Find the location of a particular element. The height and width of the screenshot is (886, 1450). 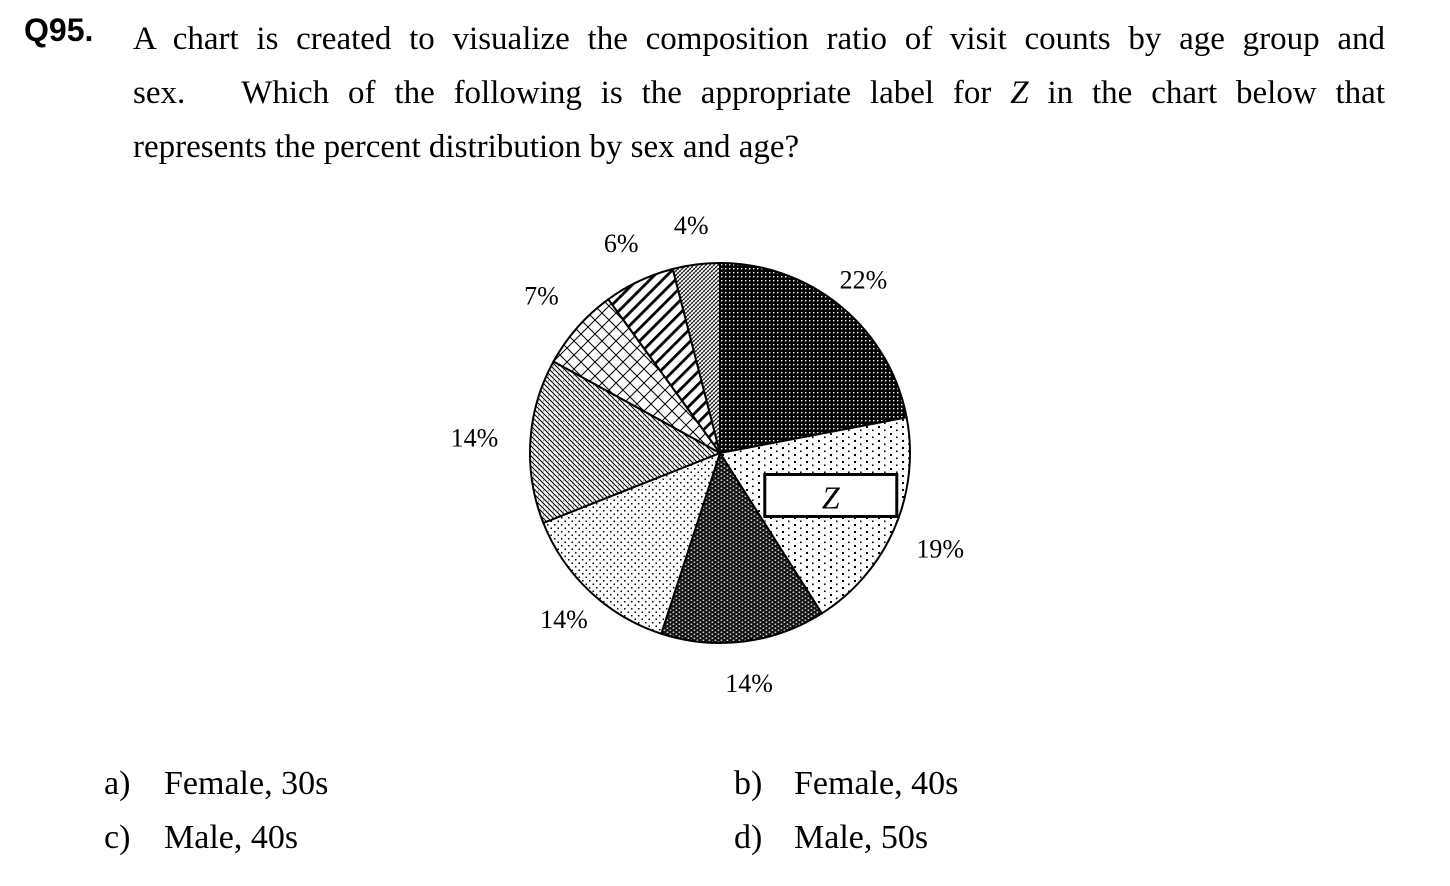

z-label-text: Z is located at coordinates (831, 497).